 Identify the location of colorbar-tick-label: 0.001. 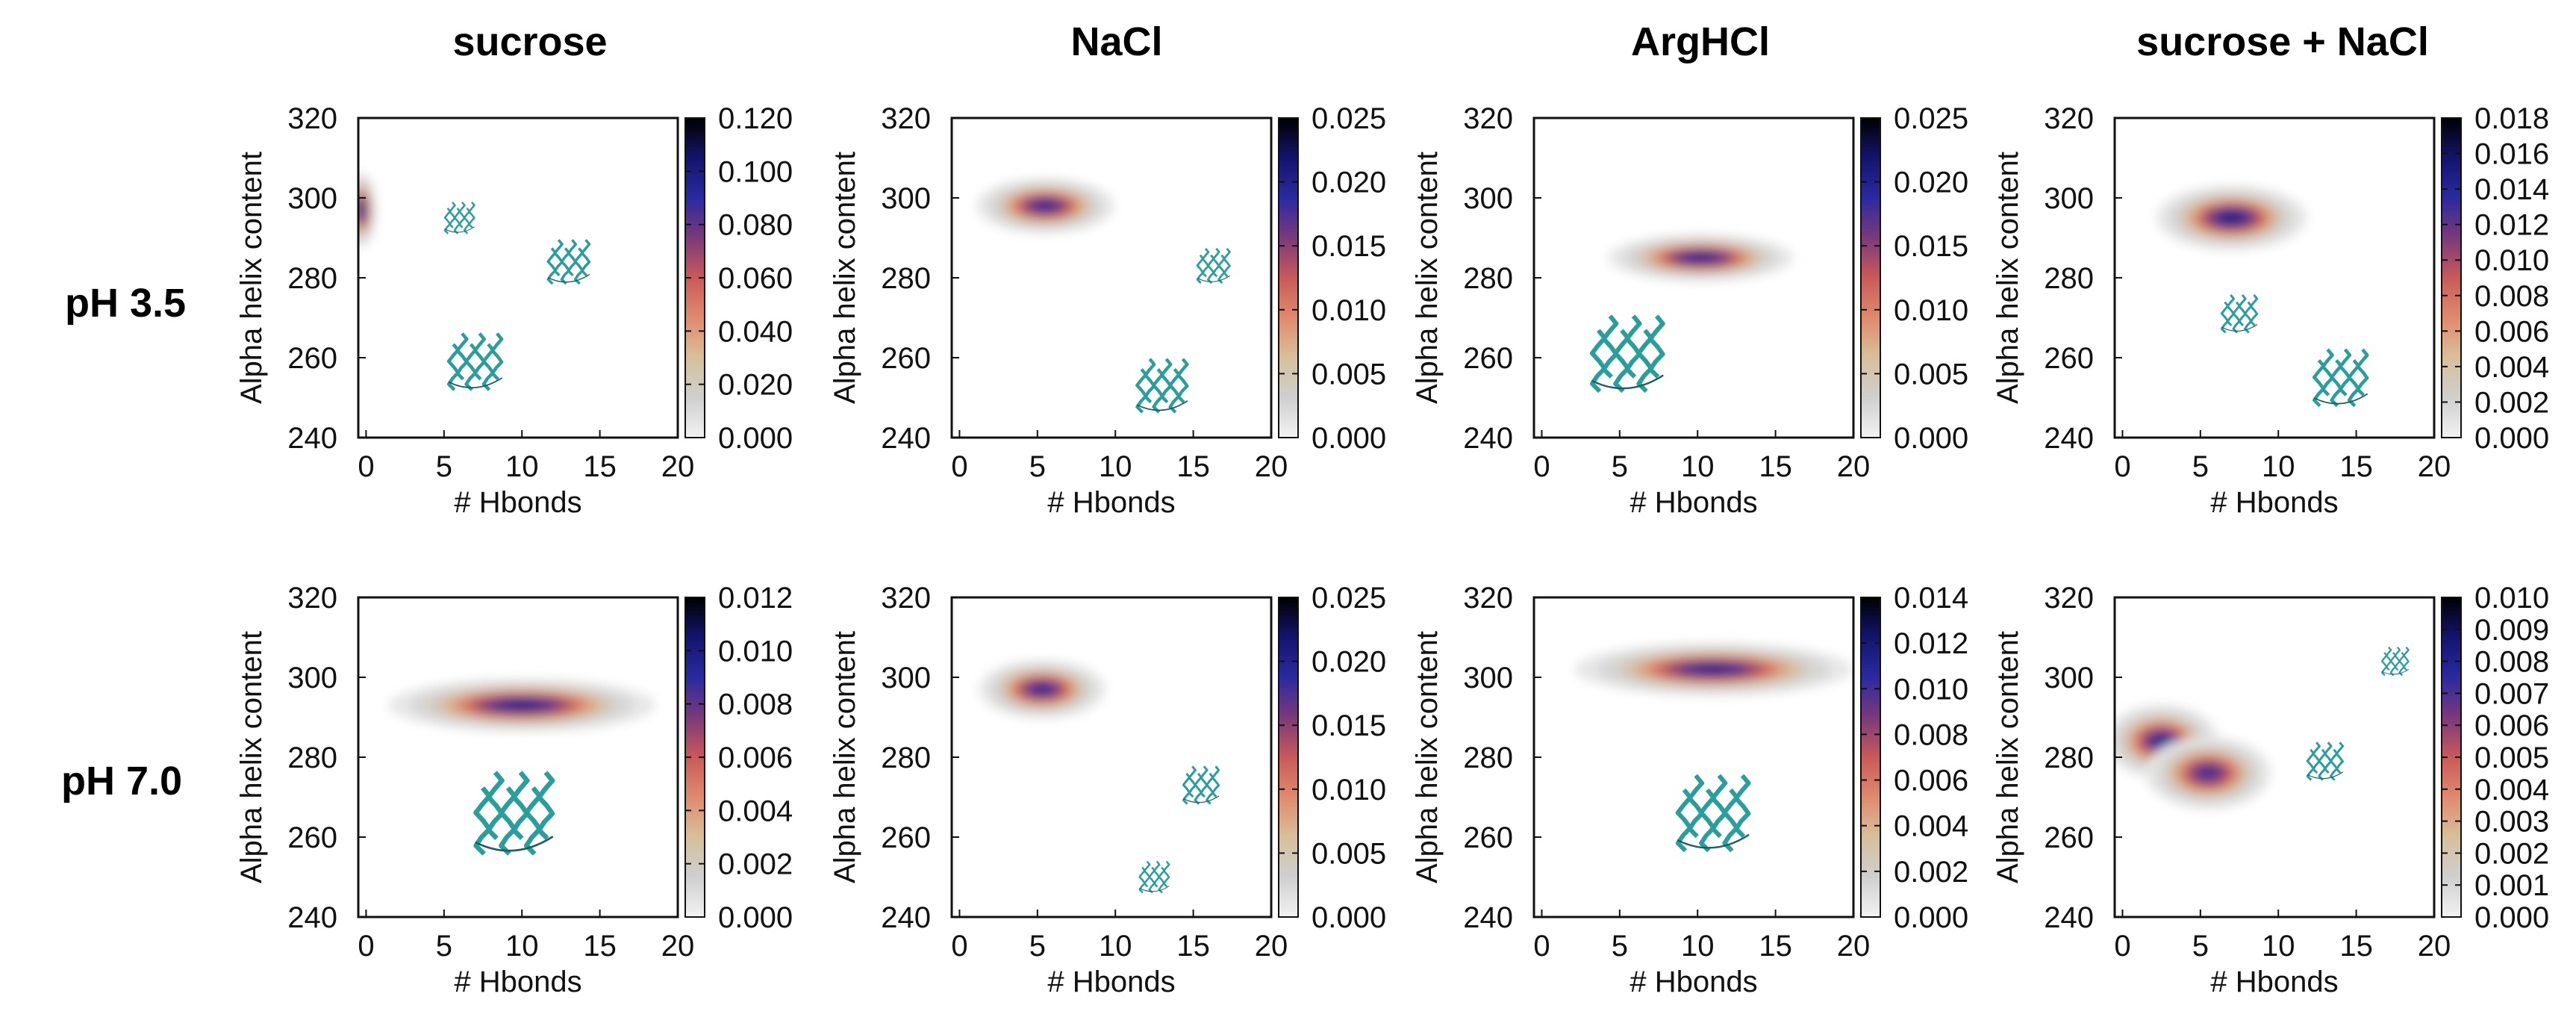
(2511, 885).